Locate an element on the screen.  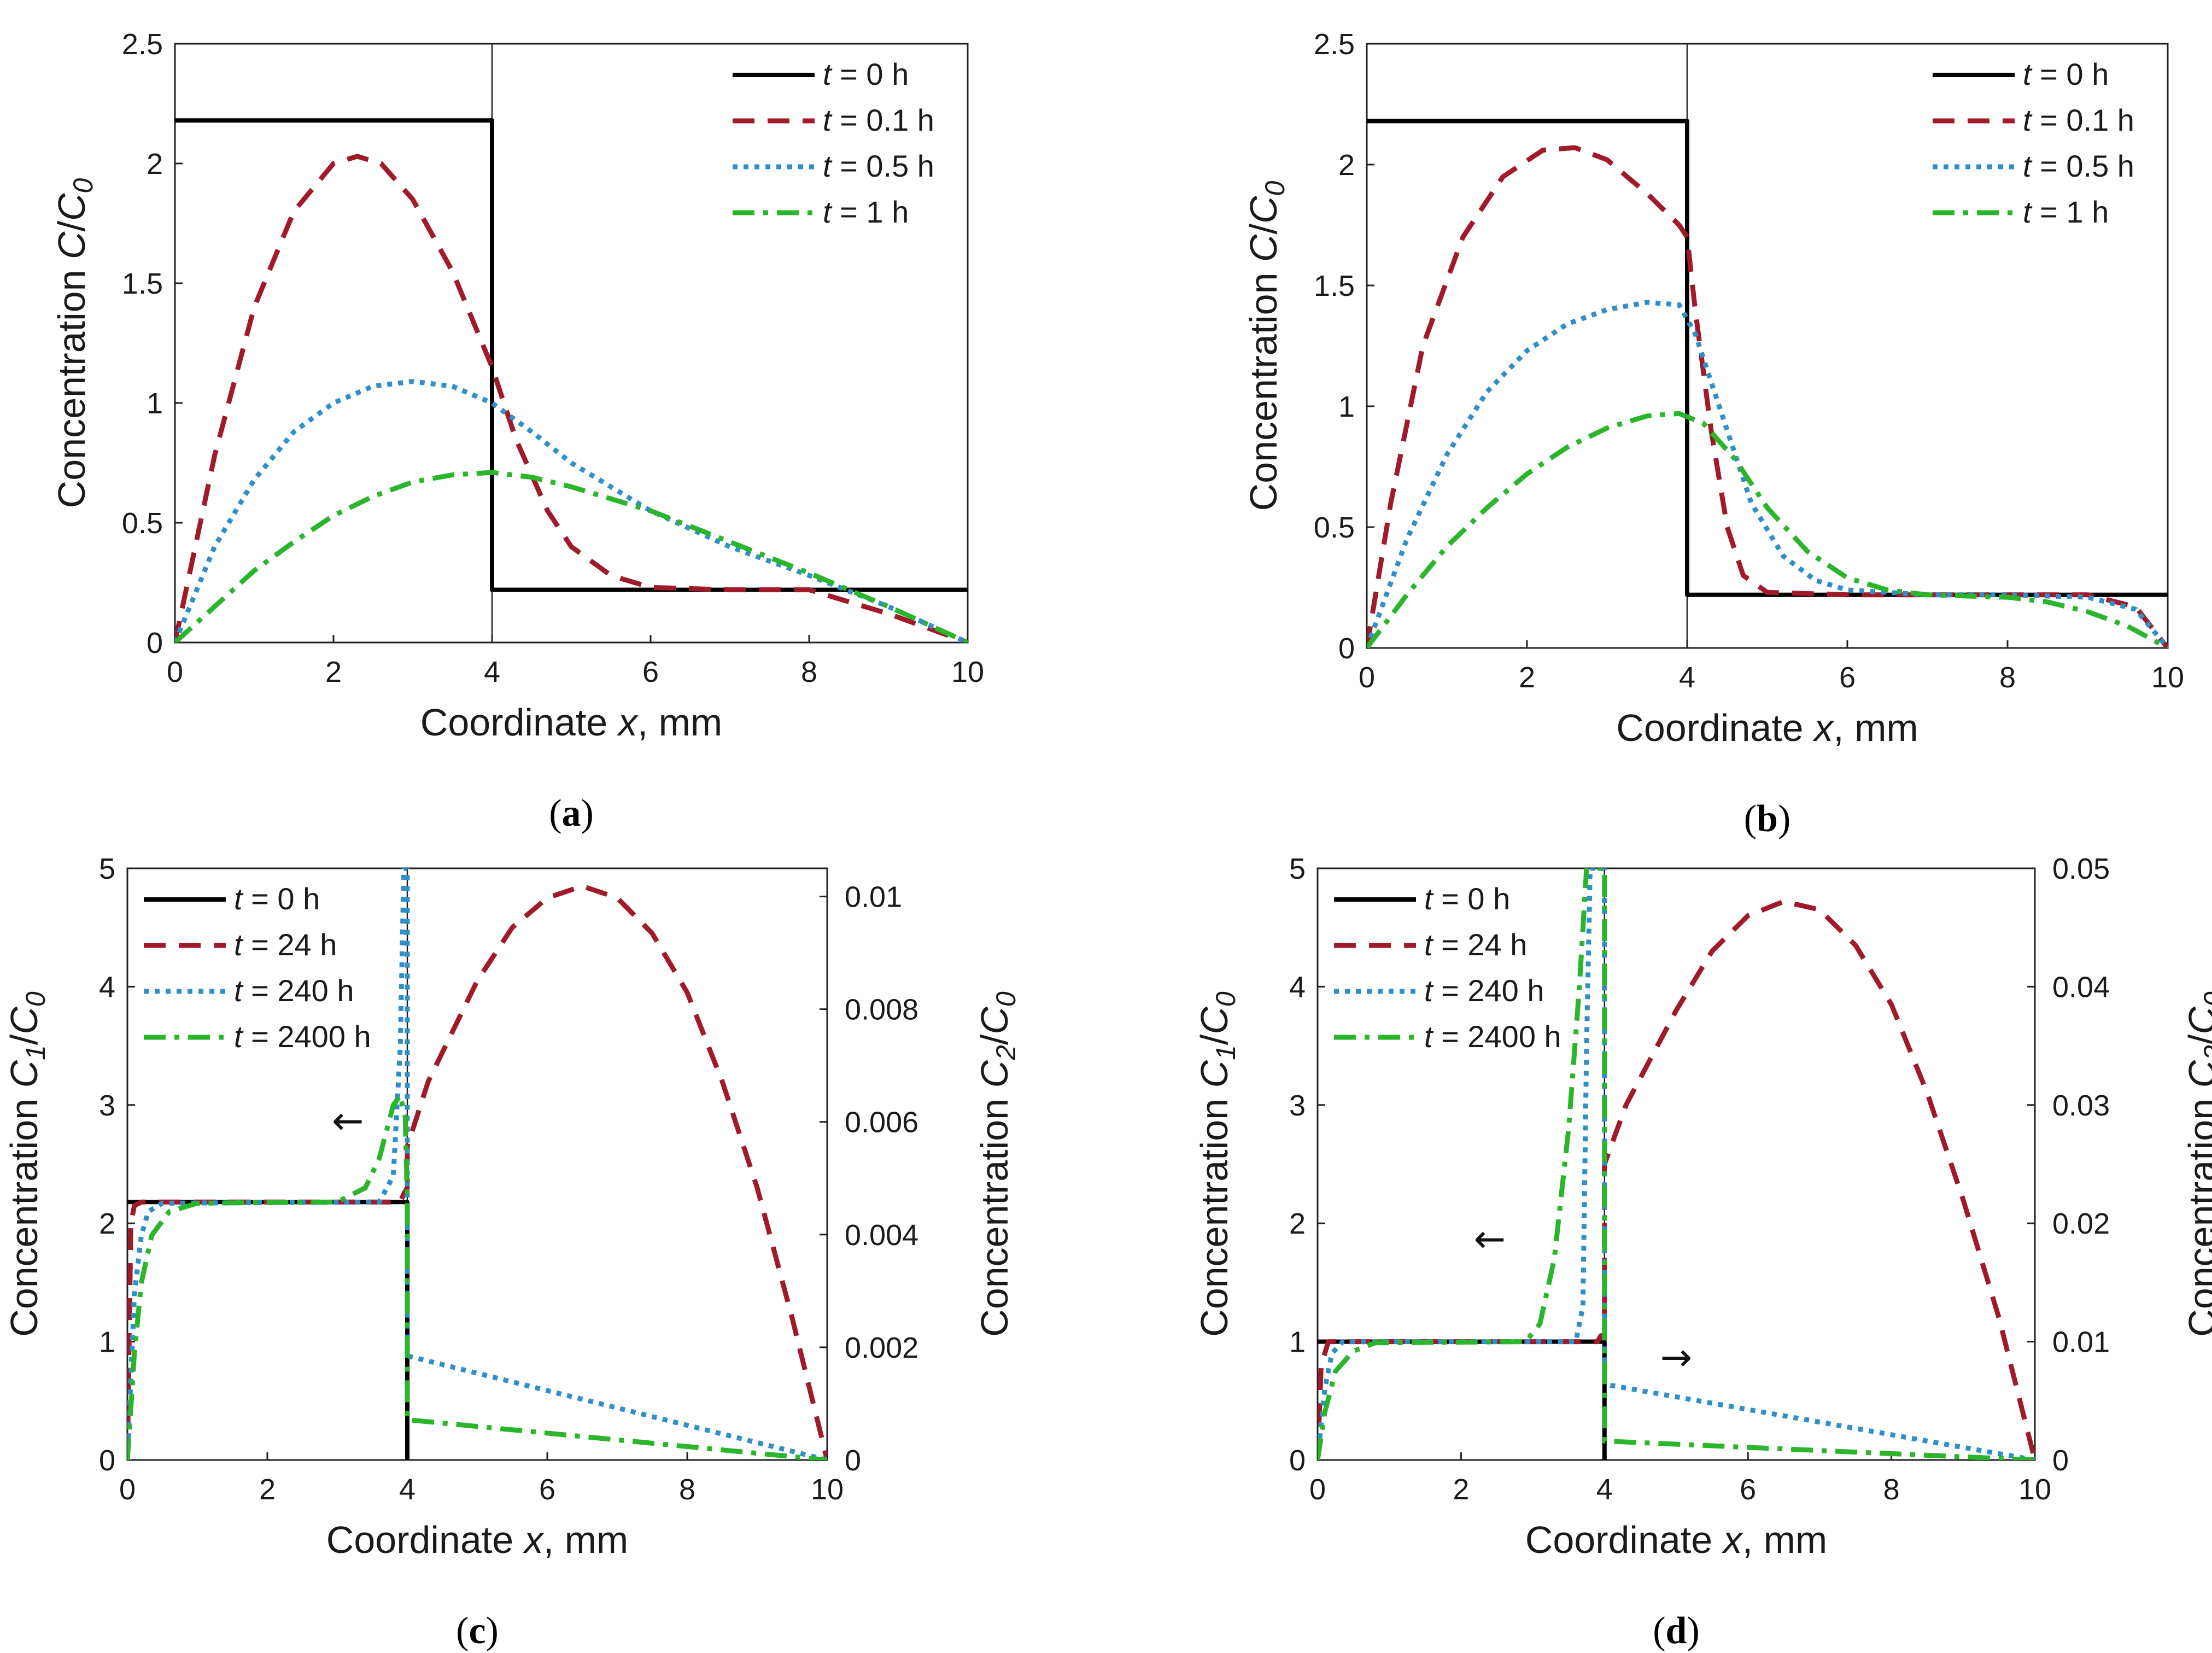
panel-caption-b: (b) is located at coordinates (1768, 819).